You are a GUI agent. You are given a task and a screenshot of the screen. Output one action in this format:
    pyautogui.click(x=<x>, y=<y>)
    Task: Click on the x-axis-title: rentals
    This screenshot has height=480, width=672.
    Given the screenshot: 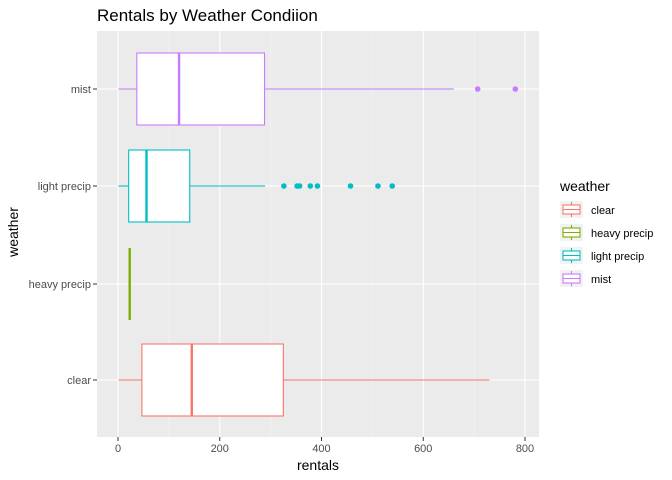 What is the action you would take?
    pyautogui.click(x=318, y=465)
    